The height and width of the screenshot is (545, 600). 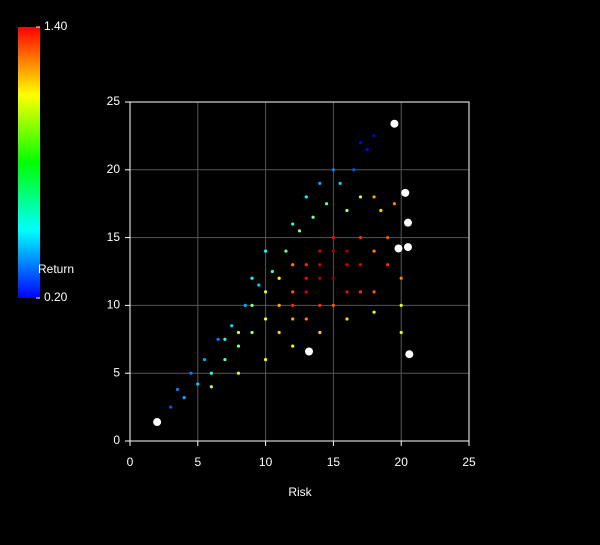 What do you see at coordinates (116, 440) in the screenshot?
I see `y-tick-label: 0` at bounding box center [116, 440].